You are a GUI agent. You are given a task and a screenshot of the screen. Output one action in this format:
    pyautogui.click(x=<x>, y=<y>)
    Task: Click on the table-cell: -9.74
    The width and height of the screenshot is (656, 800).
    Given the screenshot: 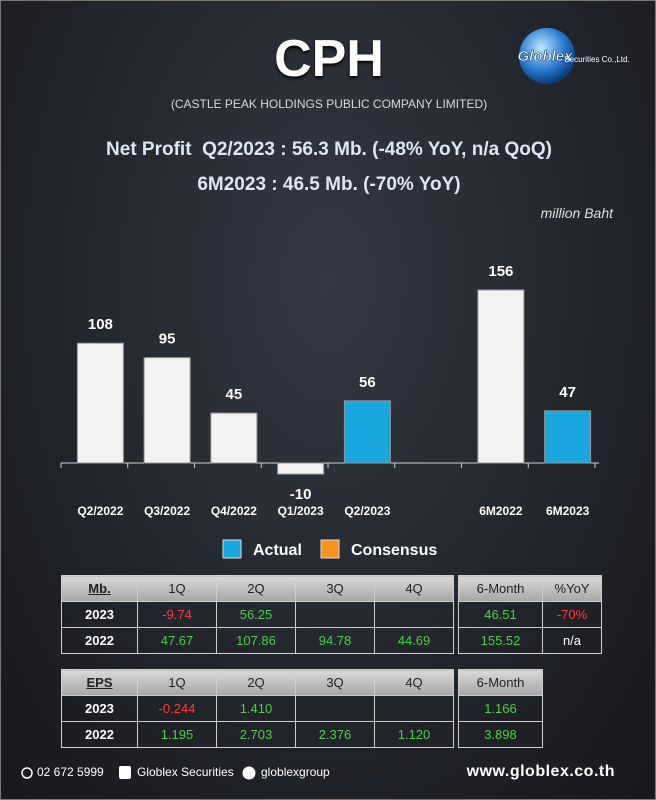 What is the action you would take?
    pyautogui.click(x=177, y=614)
    